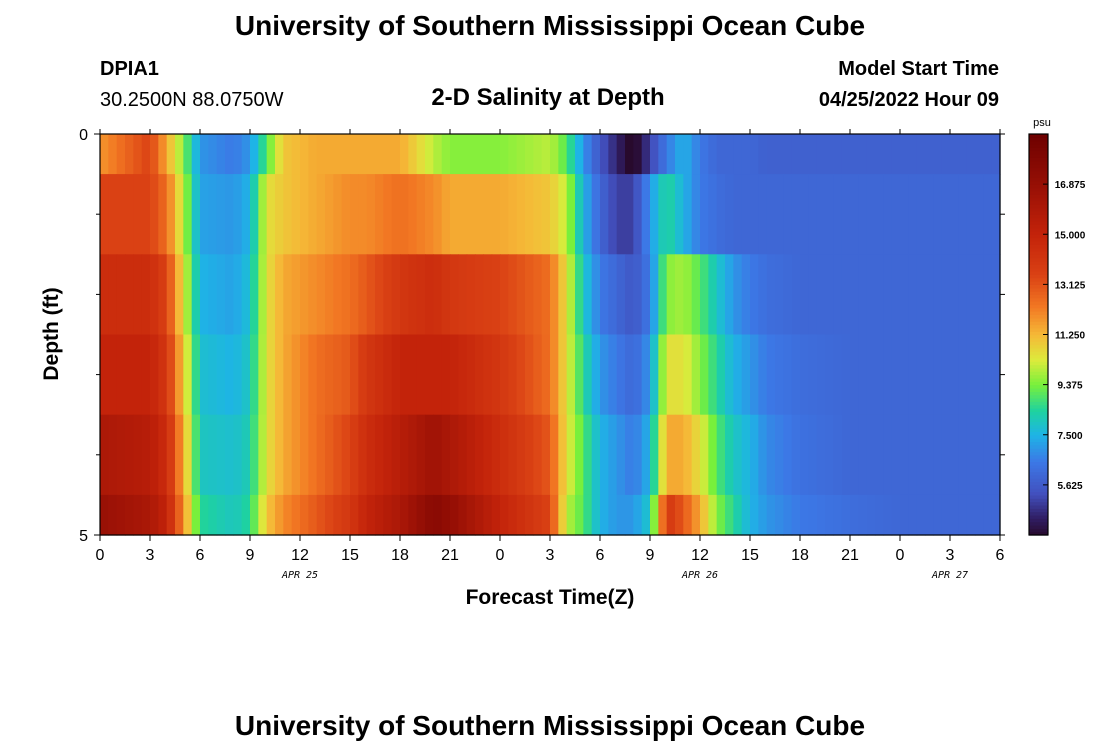 The image size is (1100, 750). Describe the element at coordinates (550, 555) in the screenshot. I see `x-tick-label: 3` at that location.